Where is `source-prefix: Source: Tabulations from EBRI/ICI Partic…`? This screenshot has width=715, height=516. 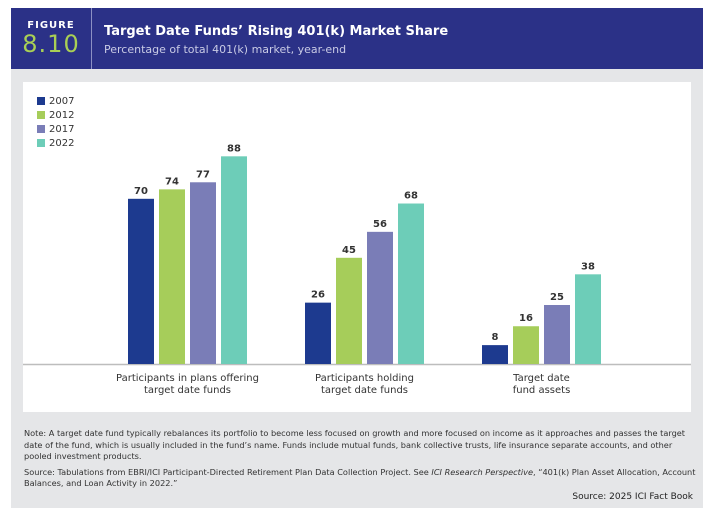
source-prefix: Source: Tabulations from EBRI/ICI Partic… is located at coordinates (228, 471).